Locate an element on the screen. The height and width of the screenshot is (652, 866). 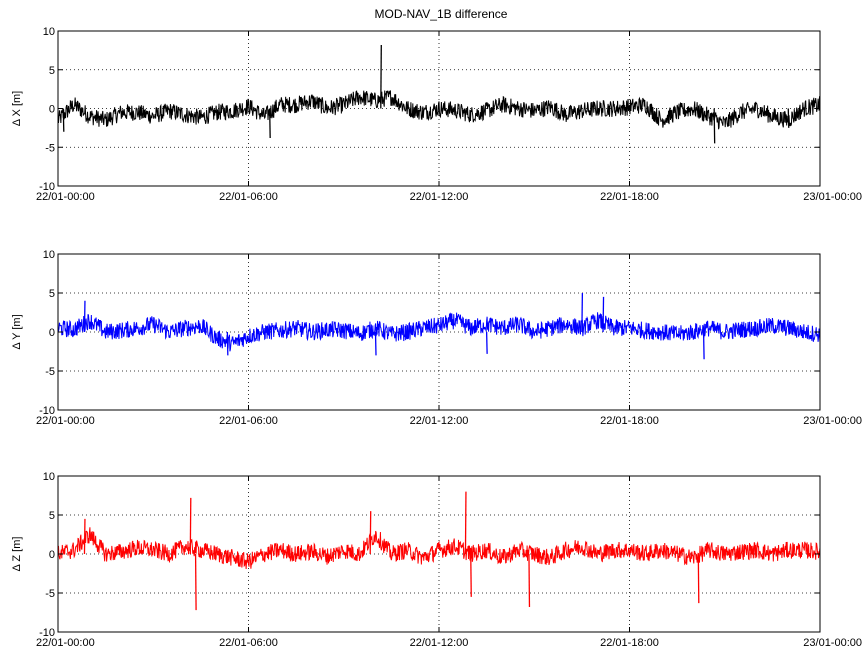
chart-title: MOD-NAV_1B difference is located at coordinates (441, 14).